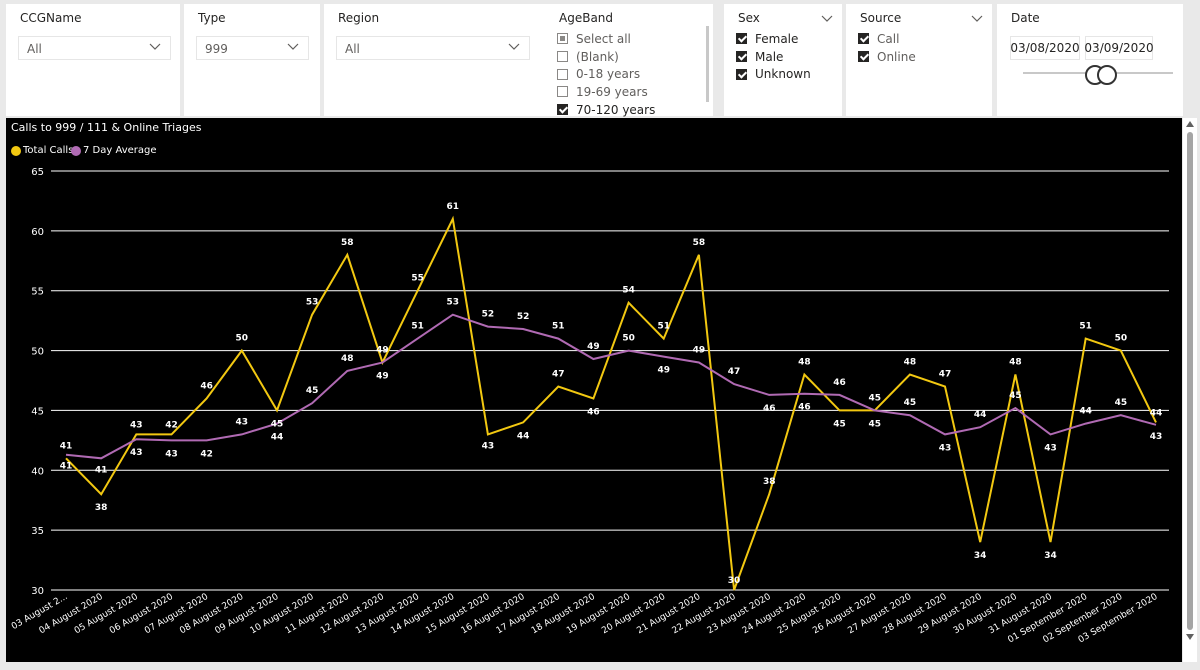 The height and width of the screenshot is (670, 1200). I want to click on scrollbar-thumb, so click(1190, 381).